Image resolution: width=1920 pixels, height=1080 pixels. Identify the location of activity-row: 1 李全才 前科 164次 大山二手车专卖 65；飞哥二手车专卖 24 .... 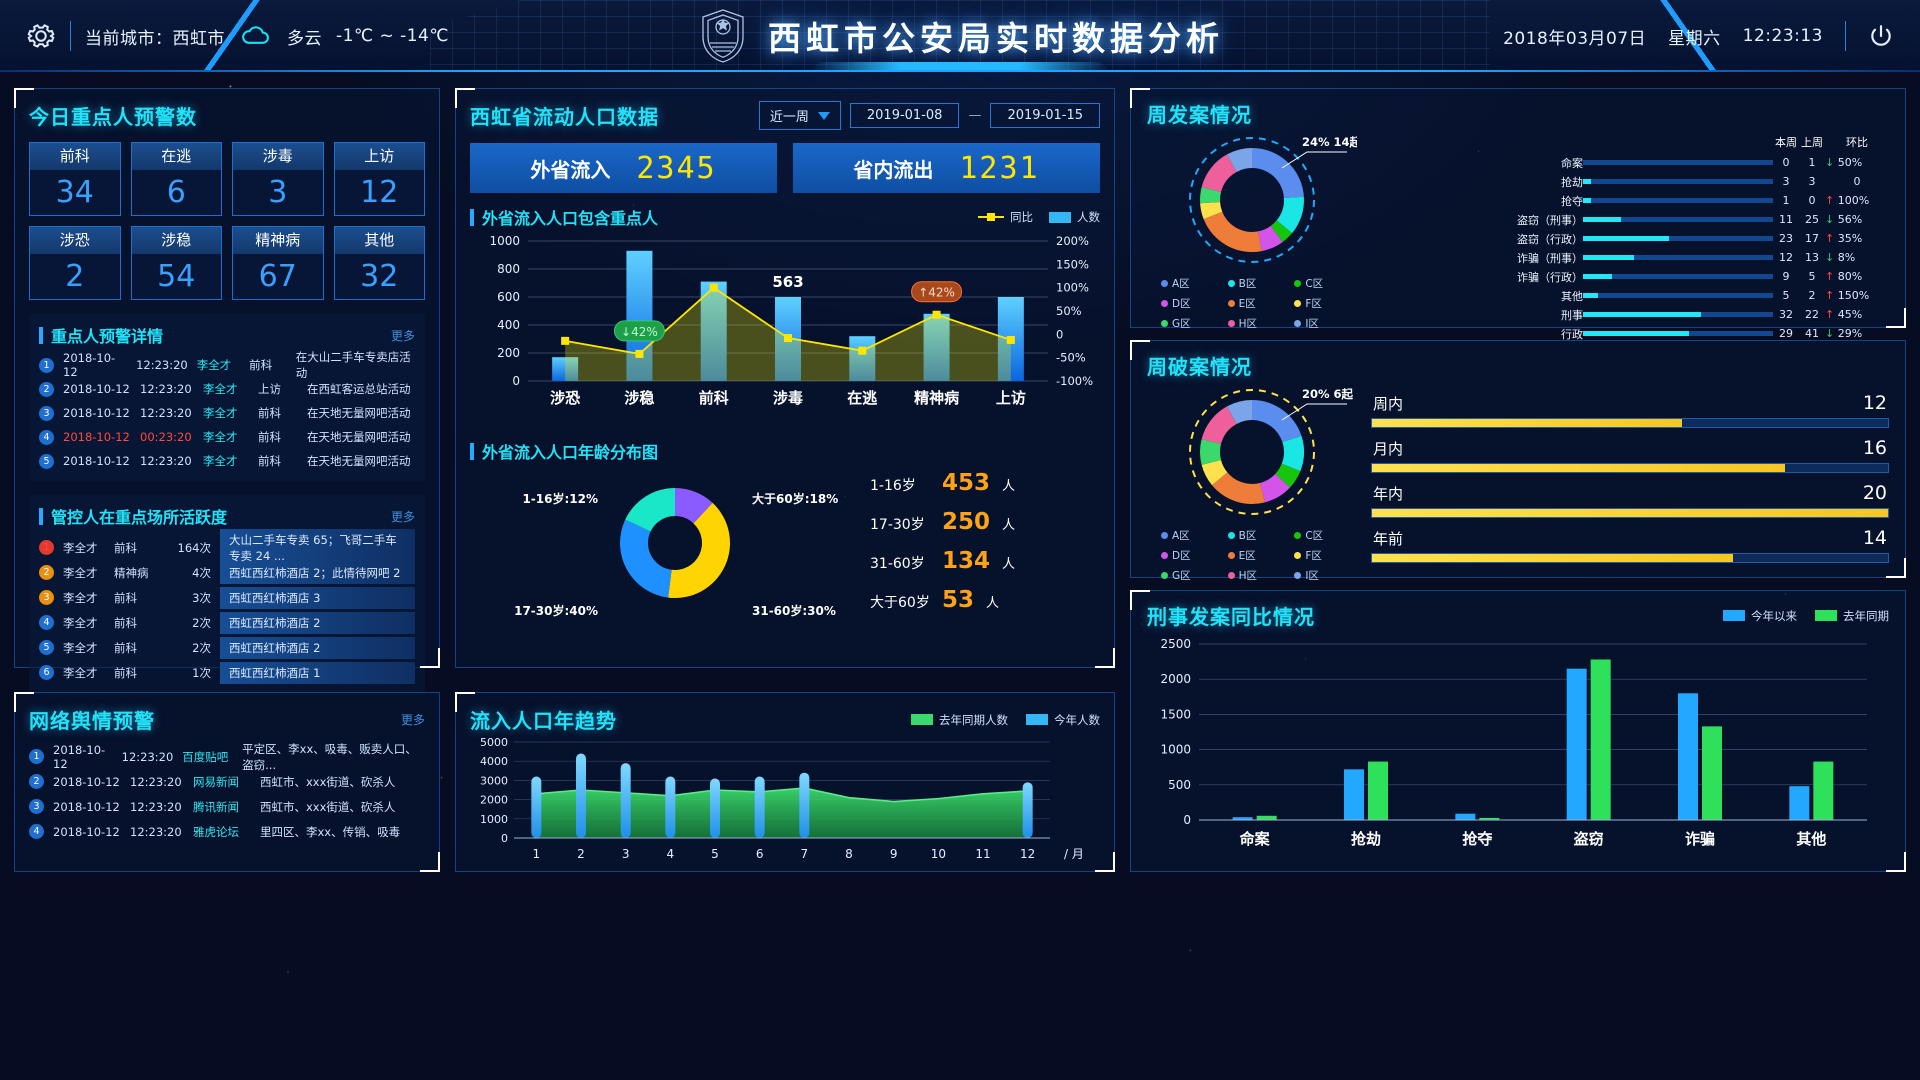
(227, 547).